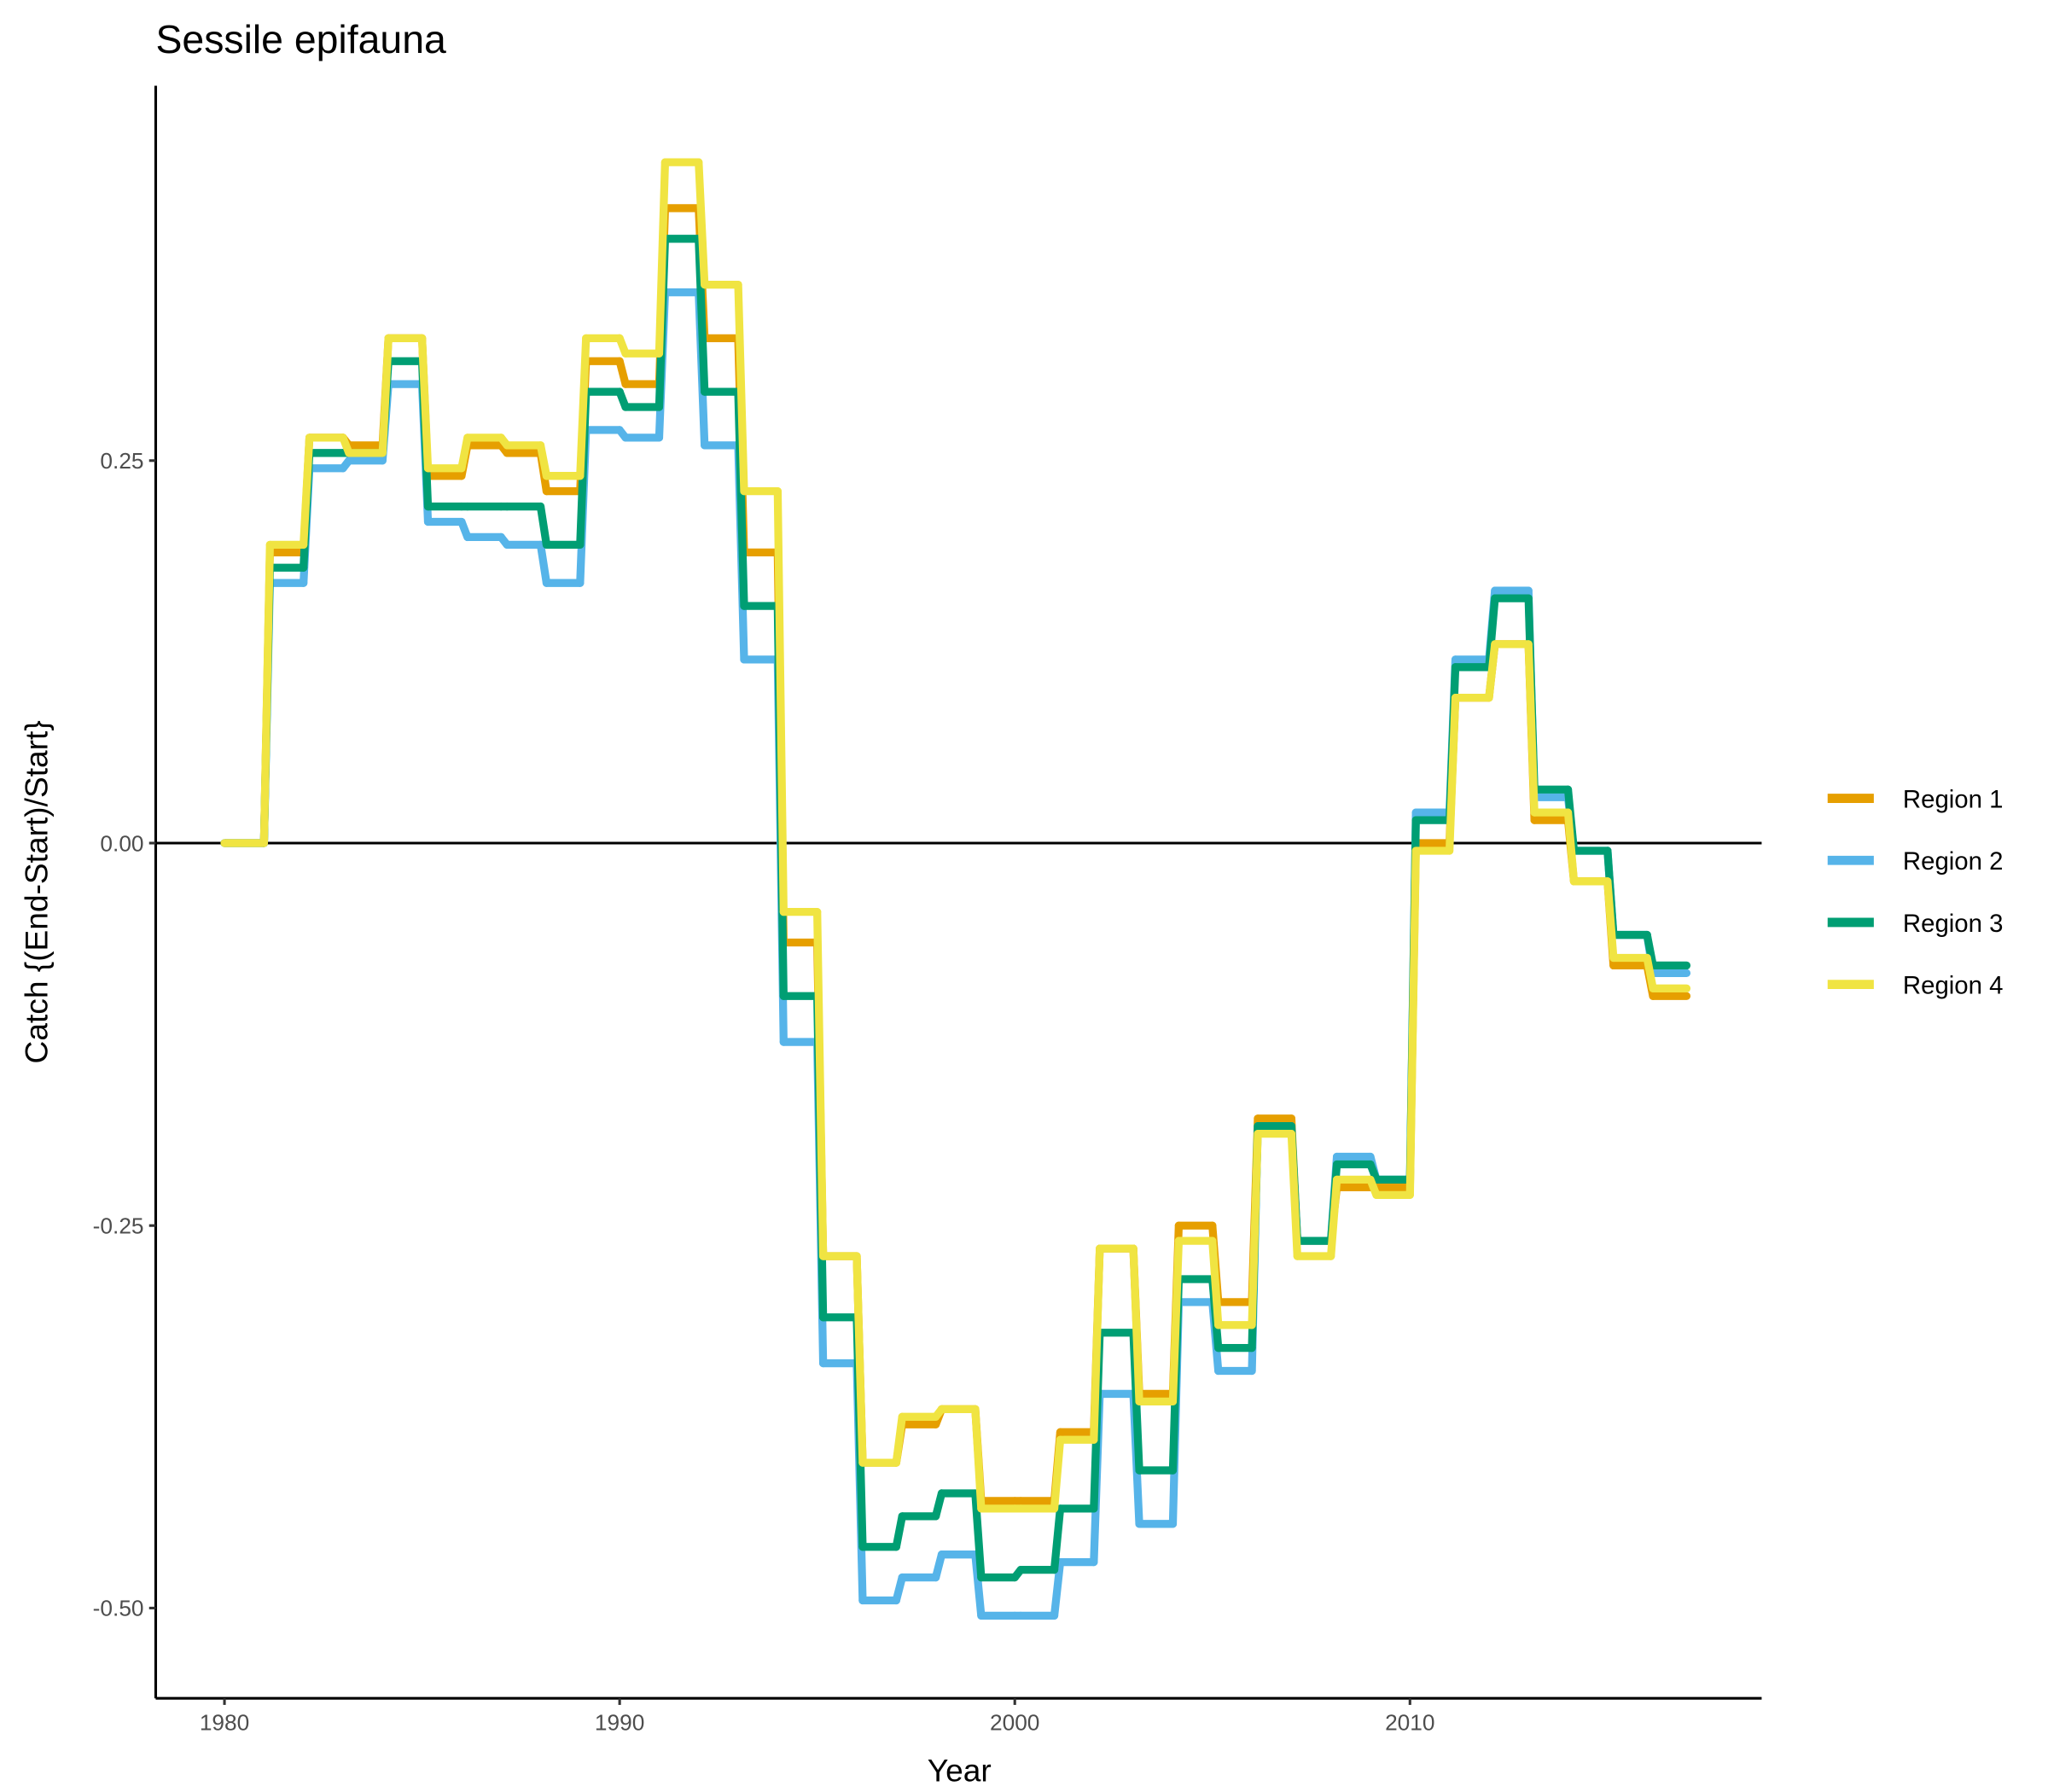  Describe the element at coordinates (1954, 985) in the screenshot. I see `legend-label: Region 4` at that location.